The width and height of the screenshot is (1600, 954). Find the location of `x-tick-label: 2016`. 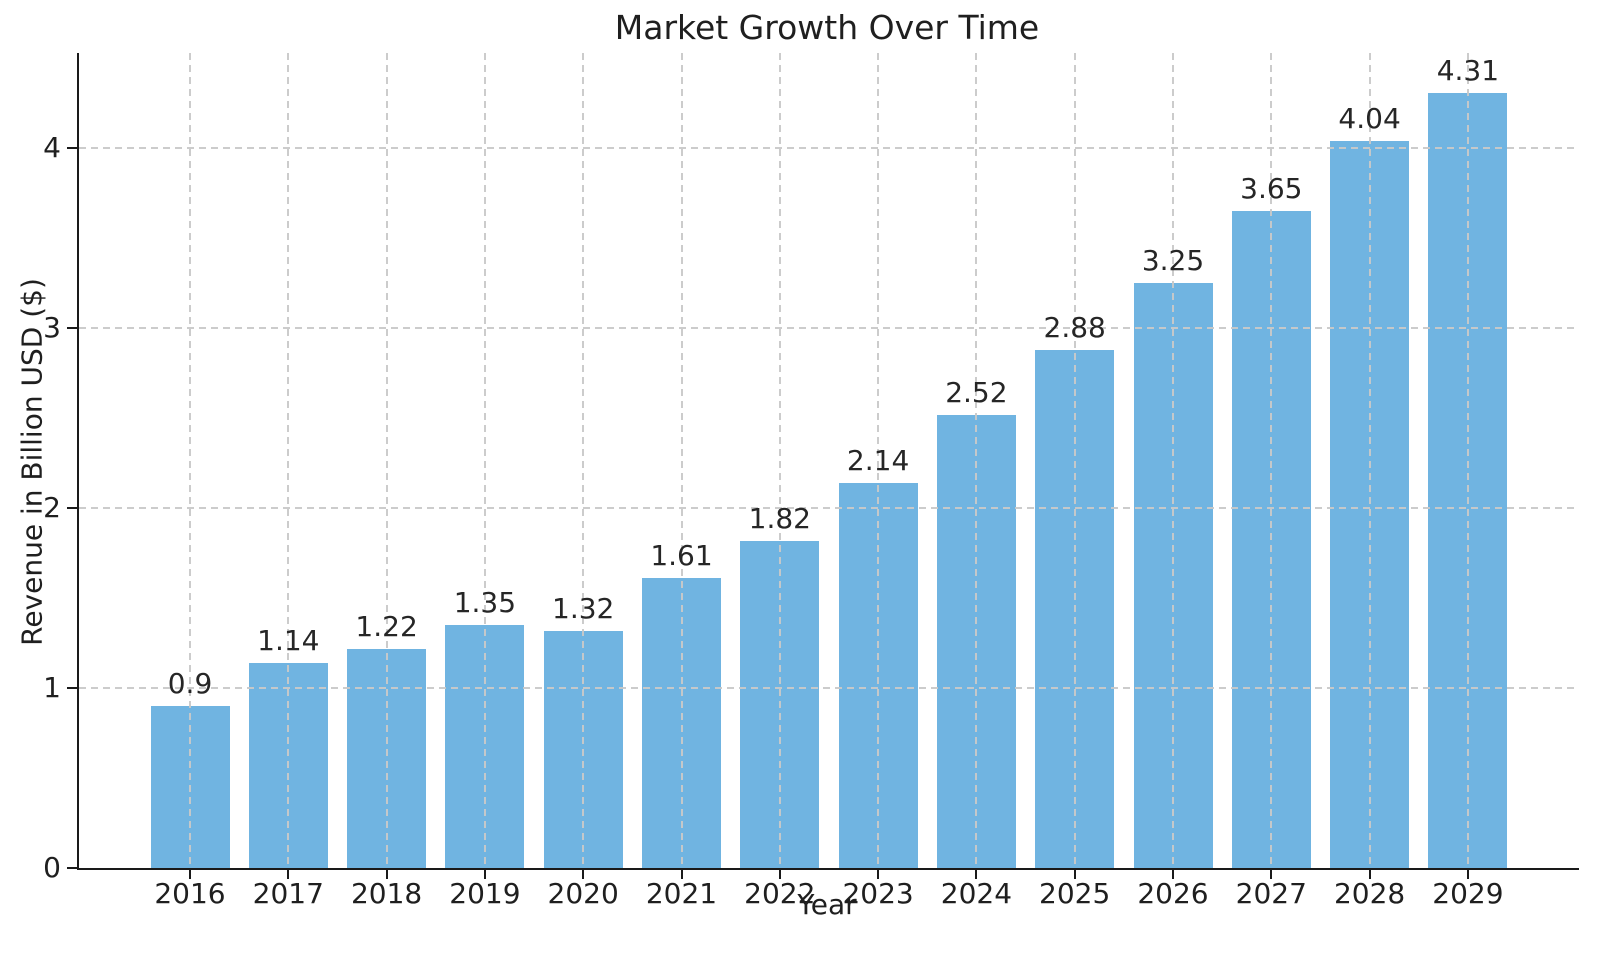

x-tick-label: 2016 is located at coordinates (190, 893).